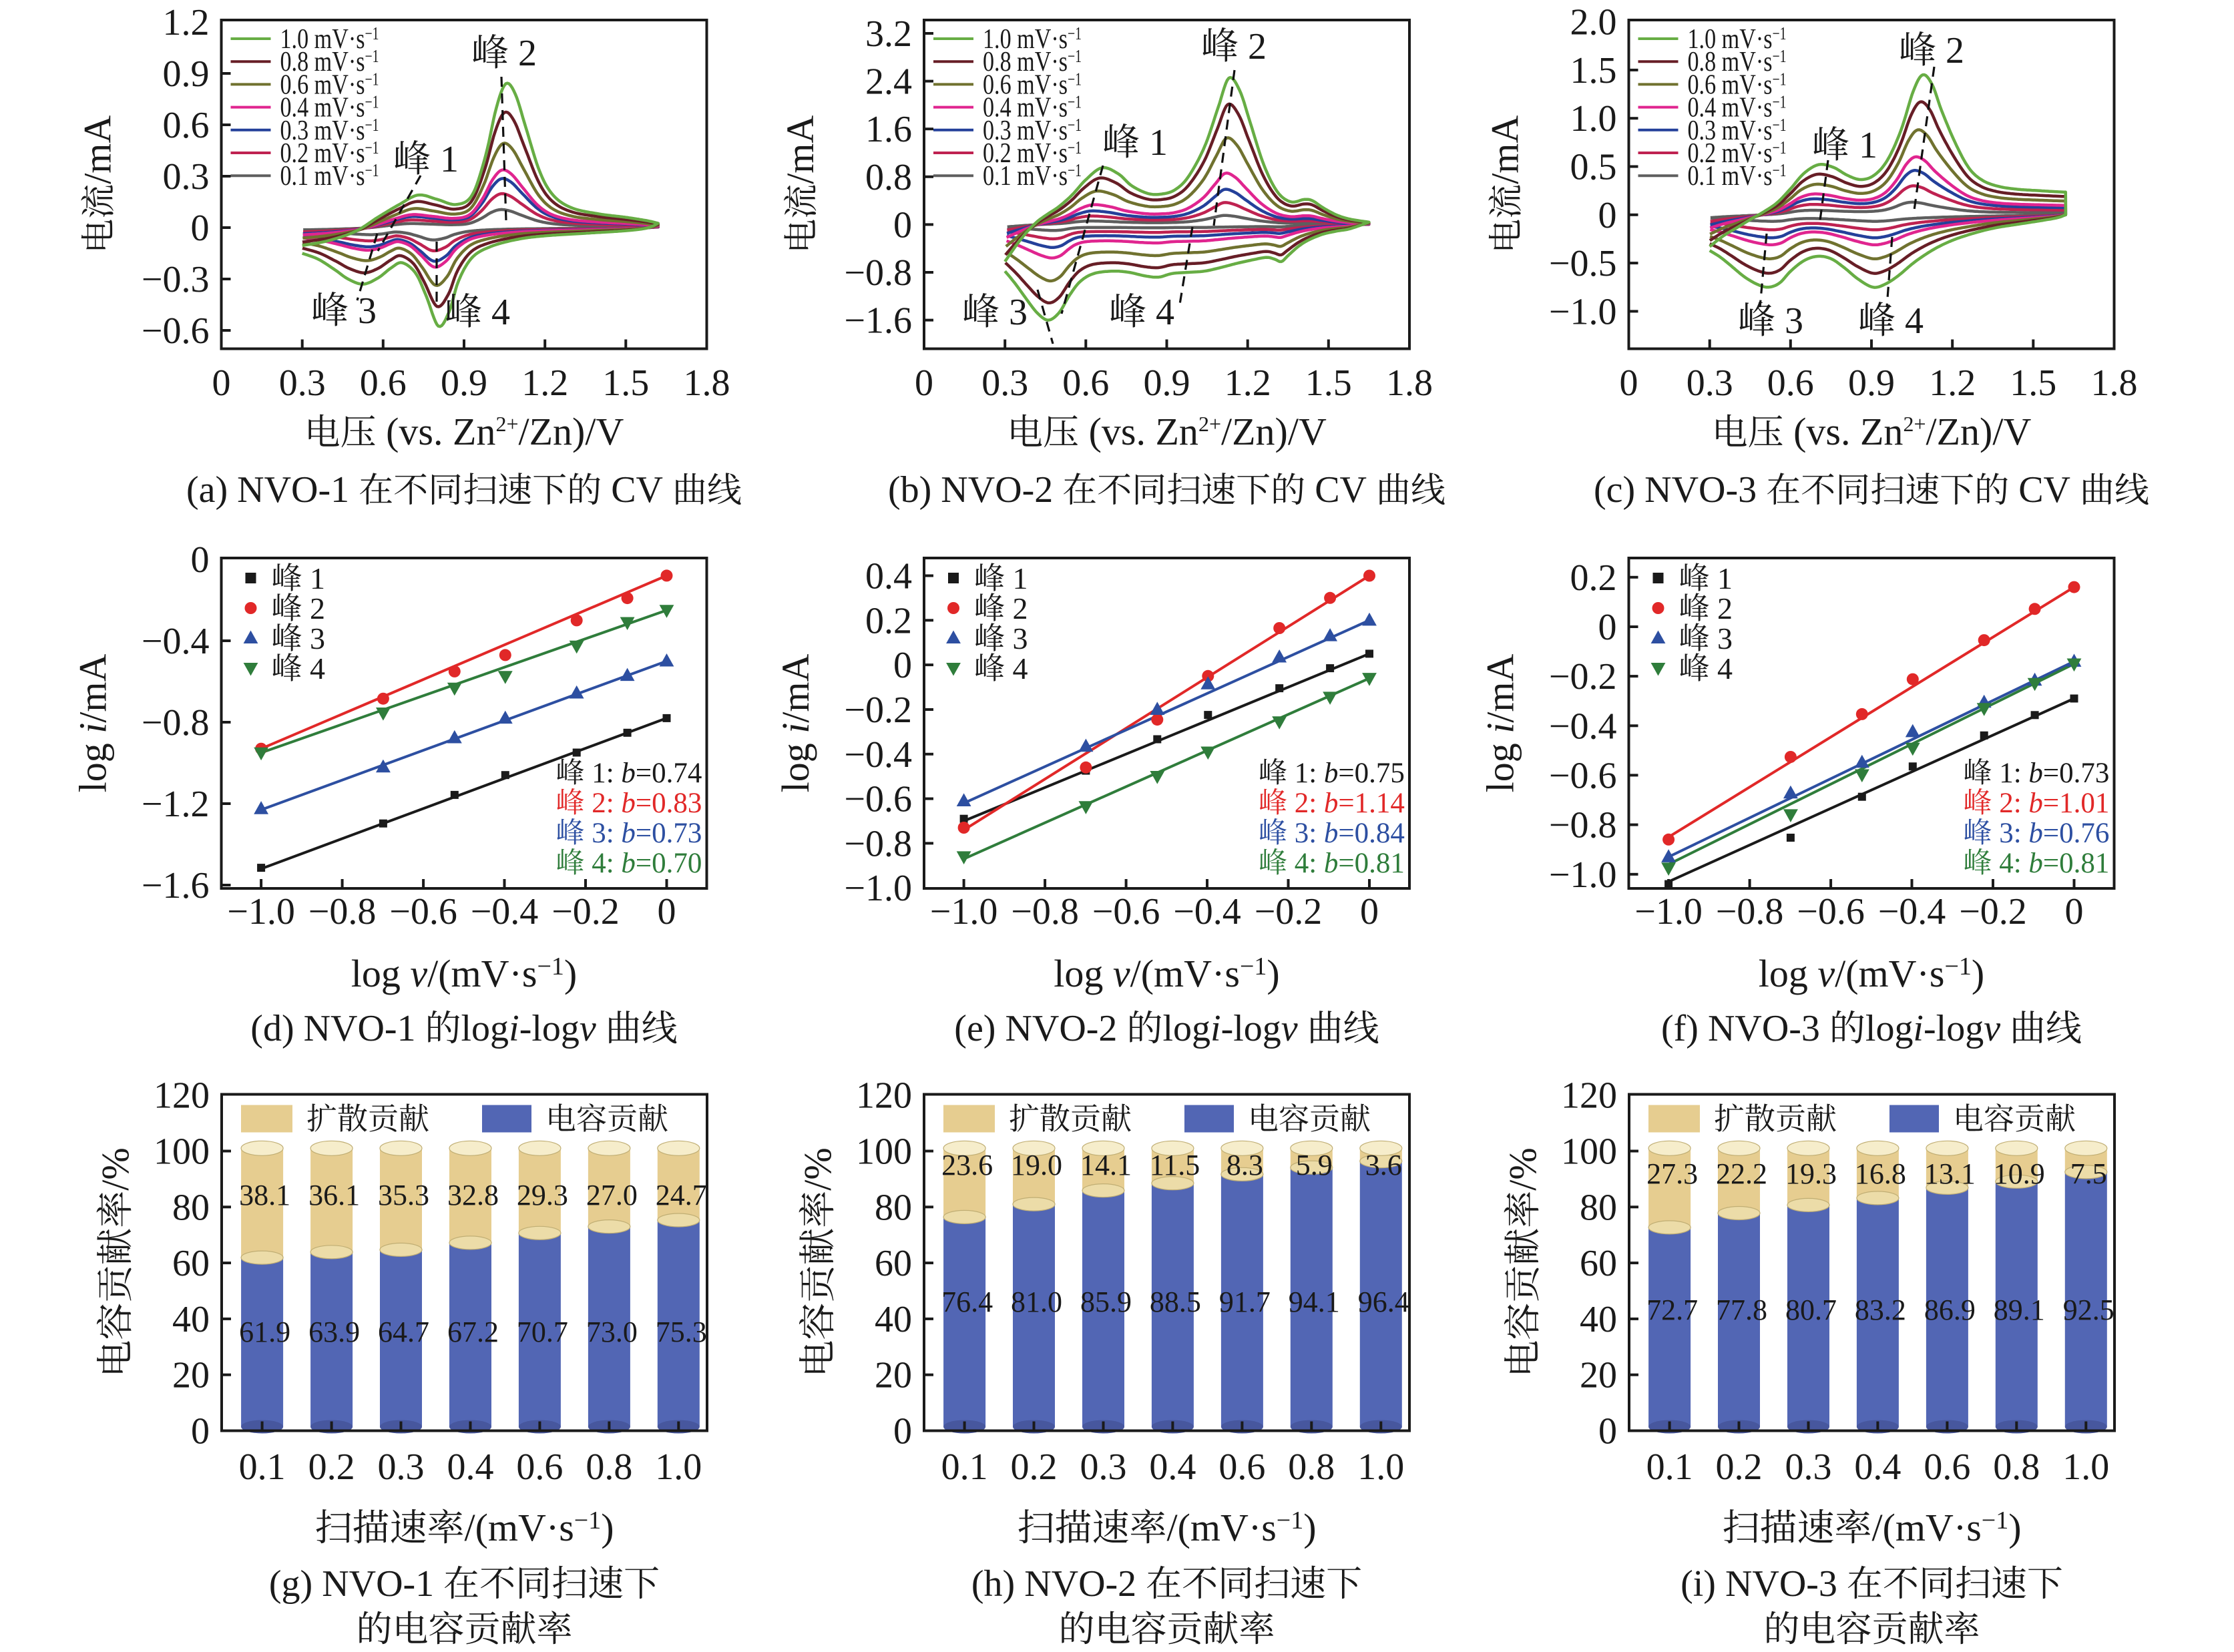 Image resolution: width=2234 pixels, height=1652 pixels. I want to click on svg-text: 72.7, so click(1672, 1310).